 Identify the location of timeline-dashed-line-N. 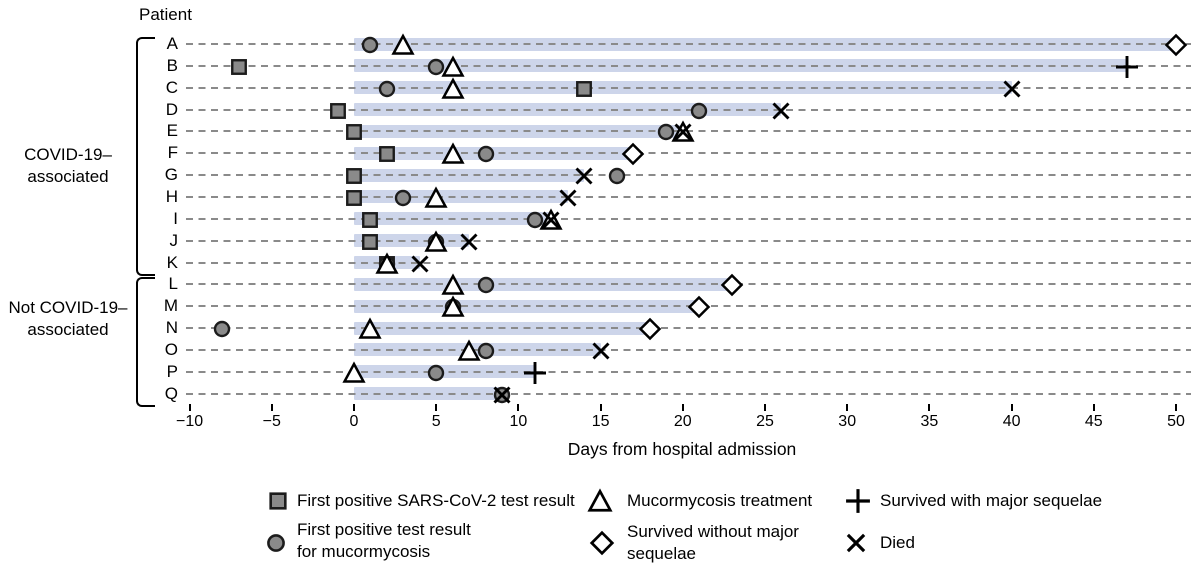
(688, 328).